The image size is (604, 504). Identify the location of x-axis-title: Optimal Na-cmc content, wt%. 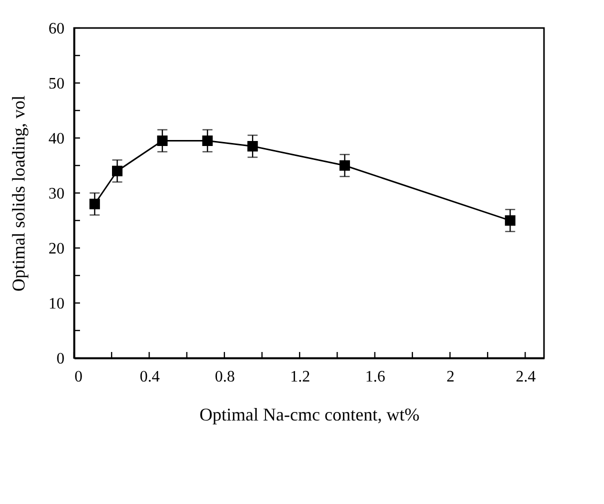
(310, 414).